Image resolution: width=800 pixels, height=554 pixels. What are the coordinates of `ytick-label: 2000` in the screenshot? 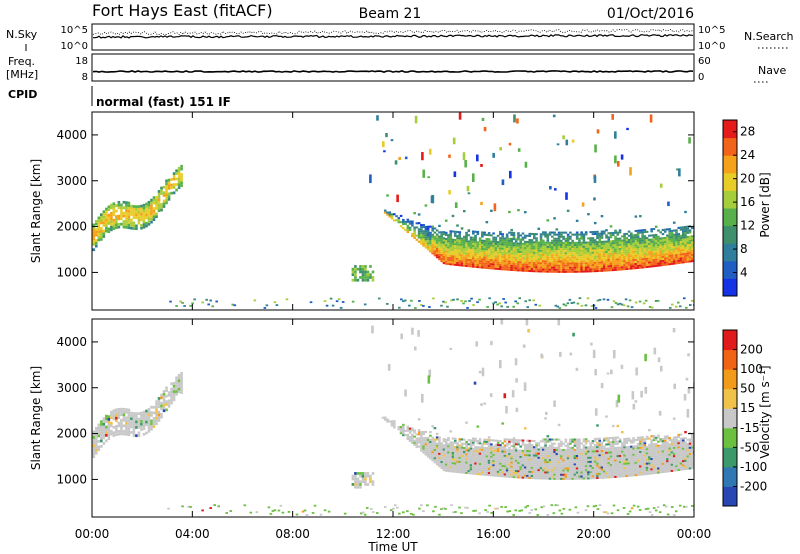 It's located at (71, 227).